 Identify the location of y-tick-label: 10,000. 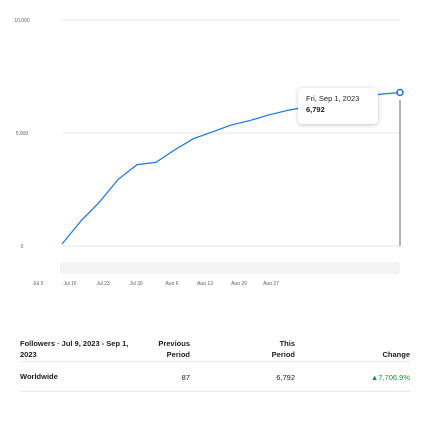
(22, 21).